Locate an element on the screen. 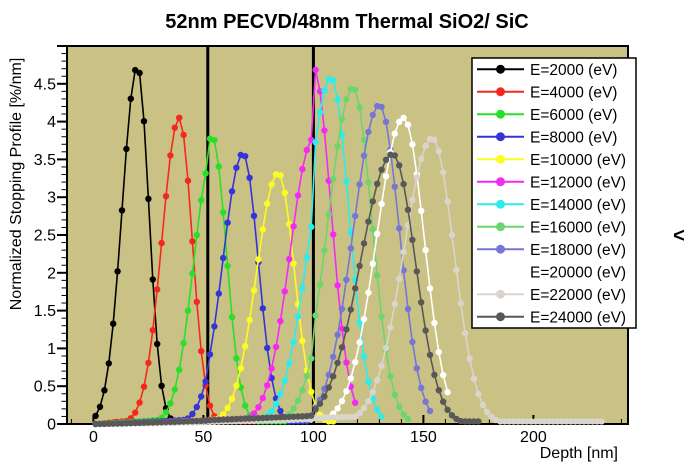  legend-label: E=24000 (eV) is located at coordinates (578, 317).